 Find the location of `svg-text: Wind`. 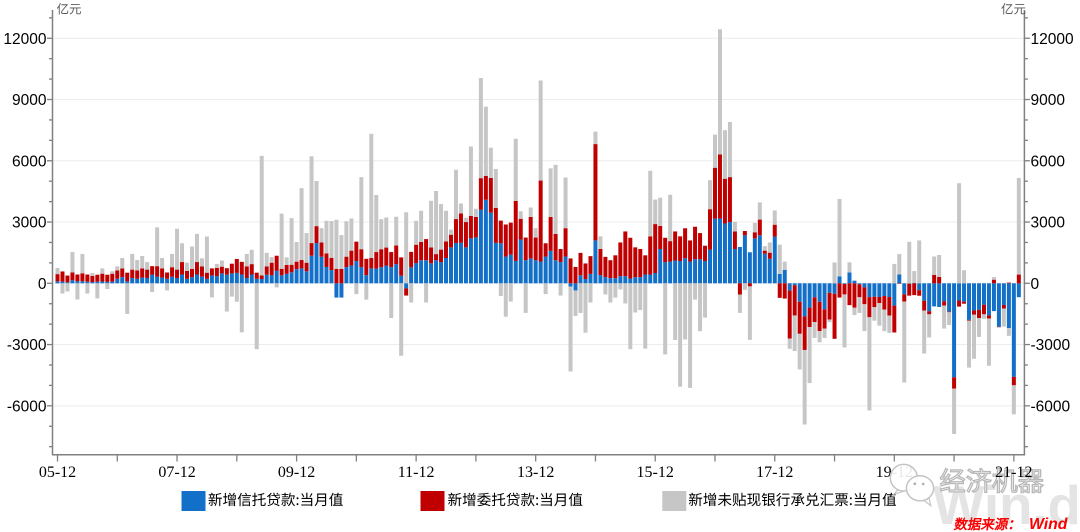

svg-text: Wind is located at coordinates (1048, 524).